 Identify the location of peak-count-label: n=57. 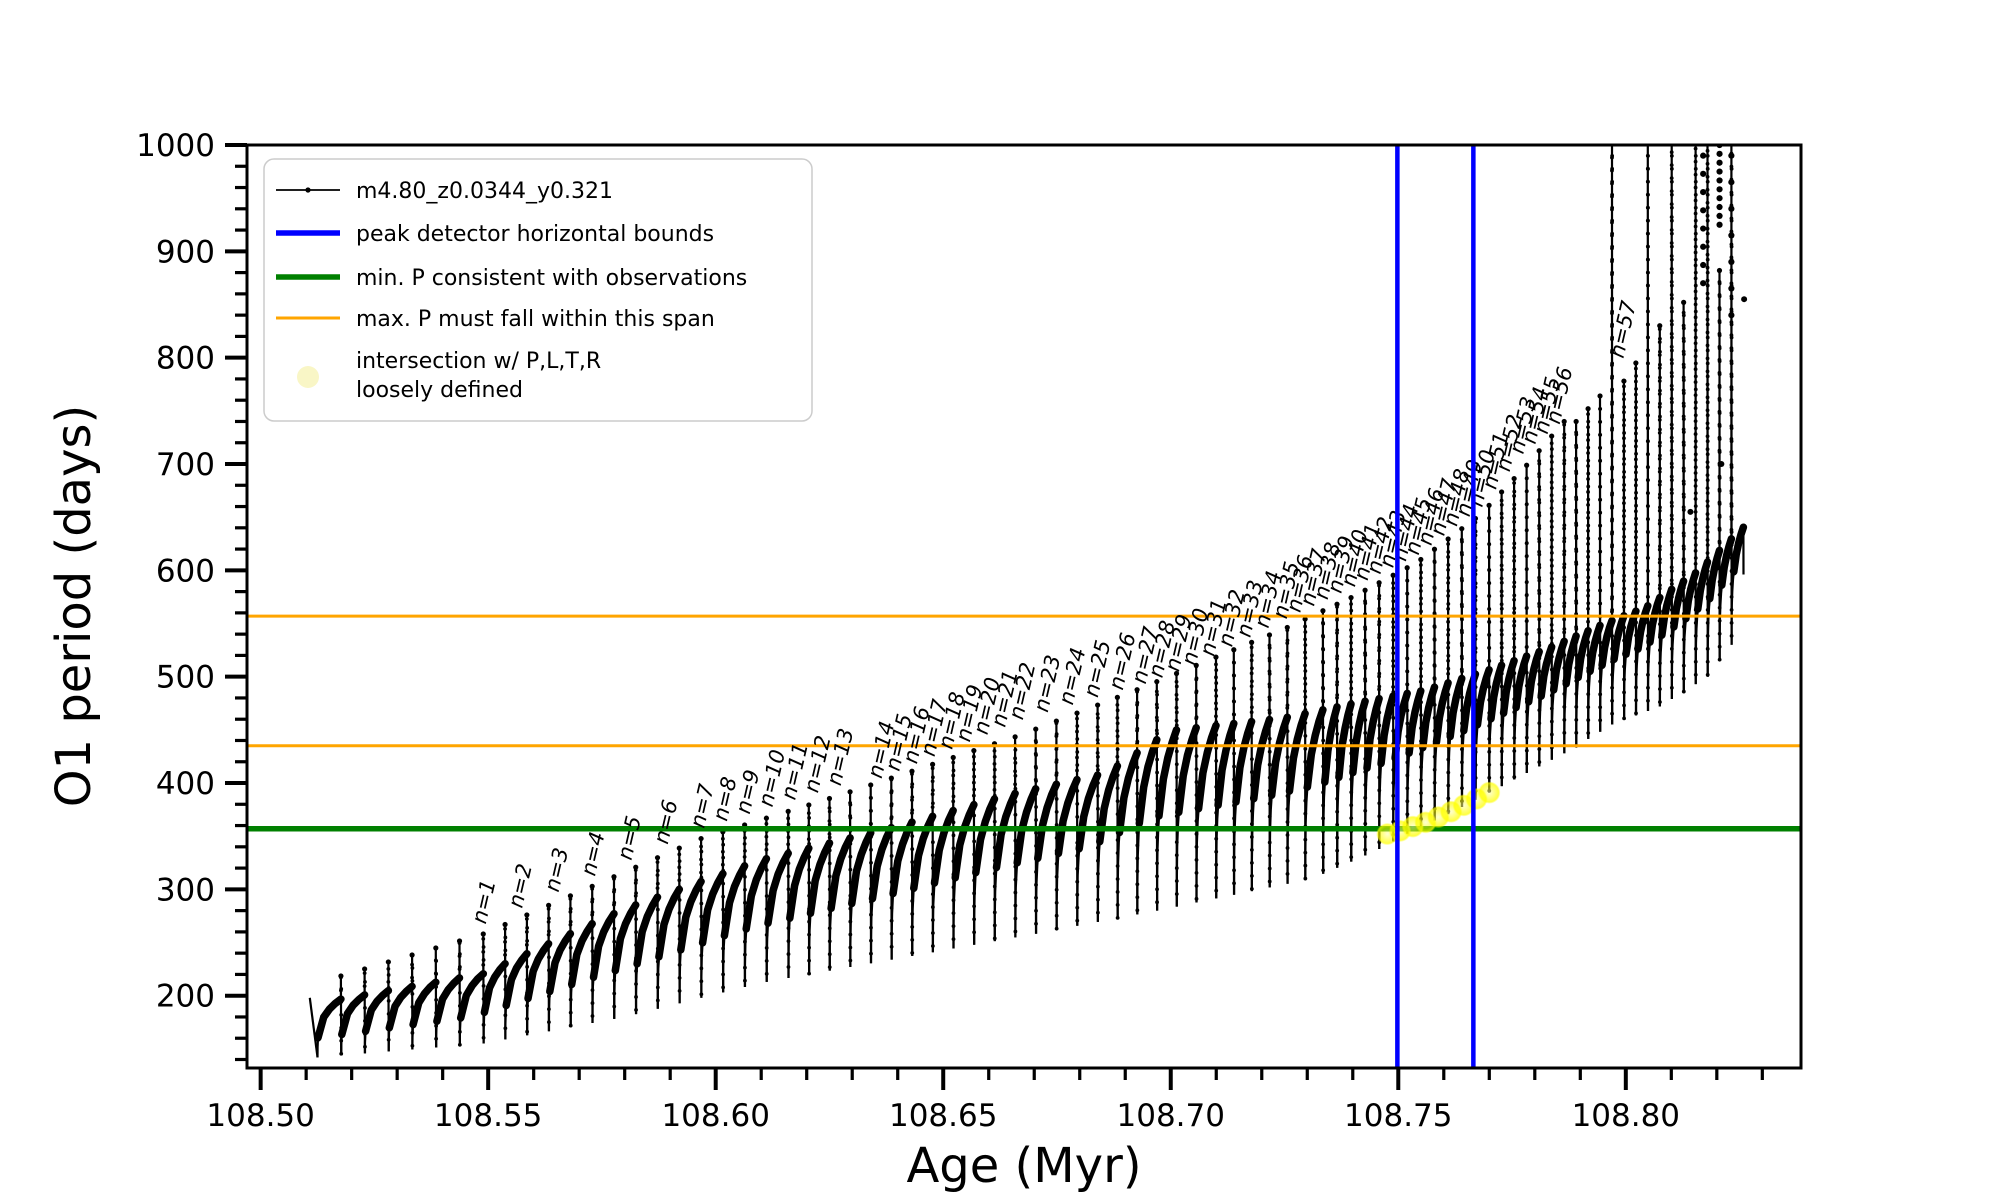
(1623, 329).